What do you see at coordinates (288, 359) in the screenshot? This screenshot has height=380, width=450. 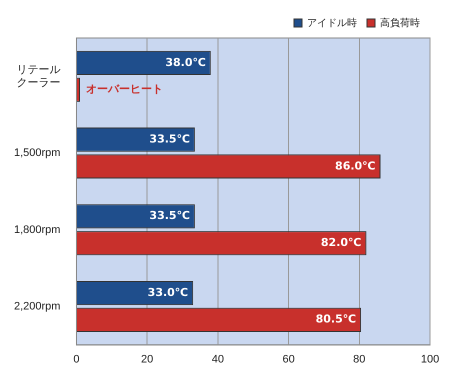 I see `x-tick-label: 60` at bounding box center [288, 359].